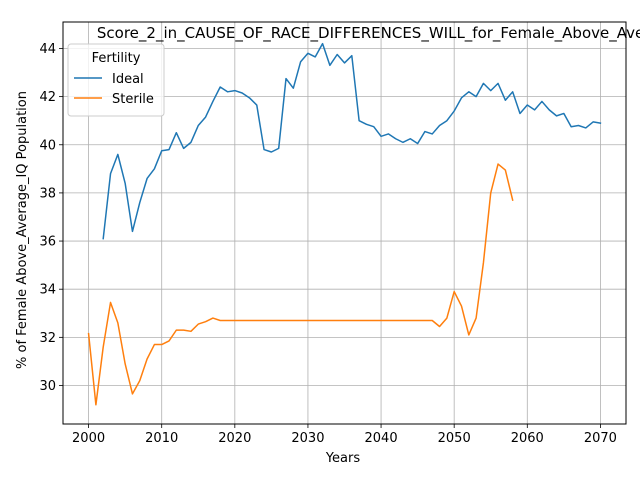  What do you see at coordinates (234, 438) in the screenshot?
I see `x-tick-label: 2020` at bounding box center [234, 438].